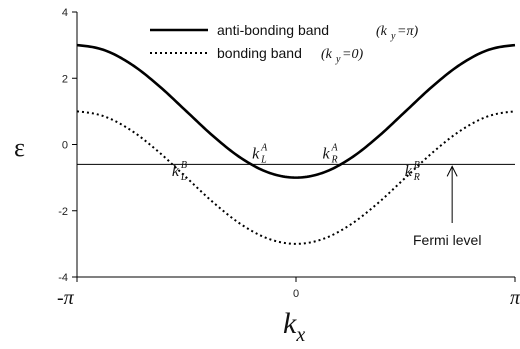 The height and width of the screenshot is (349, 520). I want to click on legend-entry-bonding-band: bonding band (k y =0), so click(256, 55).